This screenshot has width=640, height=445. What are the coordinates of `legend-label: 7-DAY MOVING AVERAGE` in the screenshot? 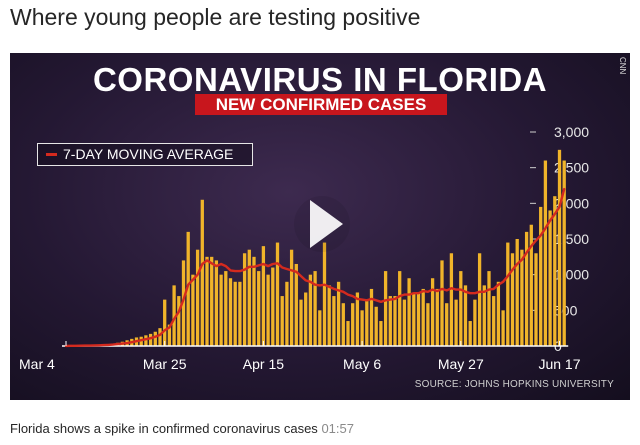 It's located at (148, 154).